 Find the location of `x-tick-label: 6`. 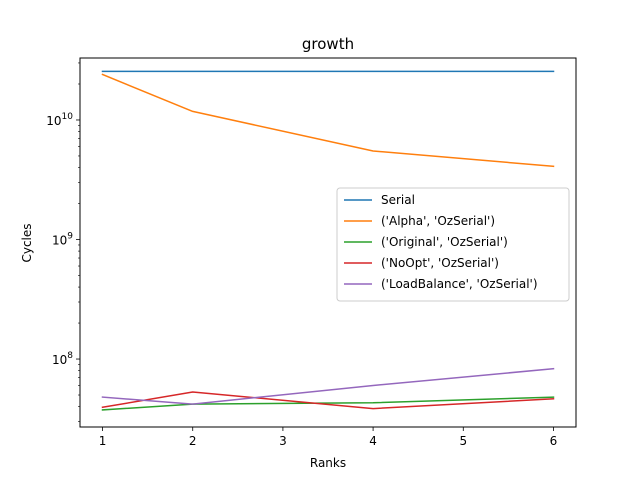

x-tick-label: 6 is located at coordinates (554, 441).